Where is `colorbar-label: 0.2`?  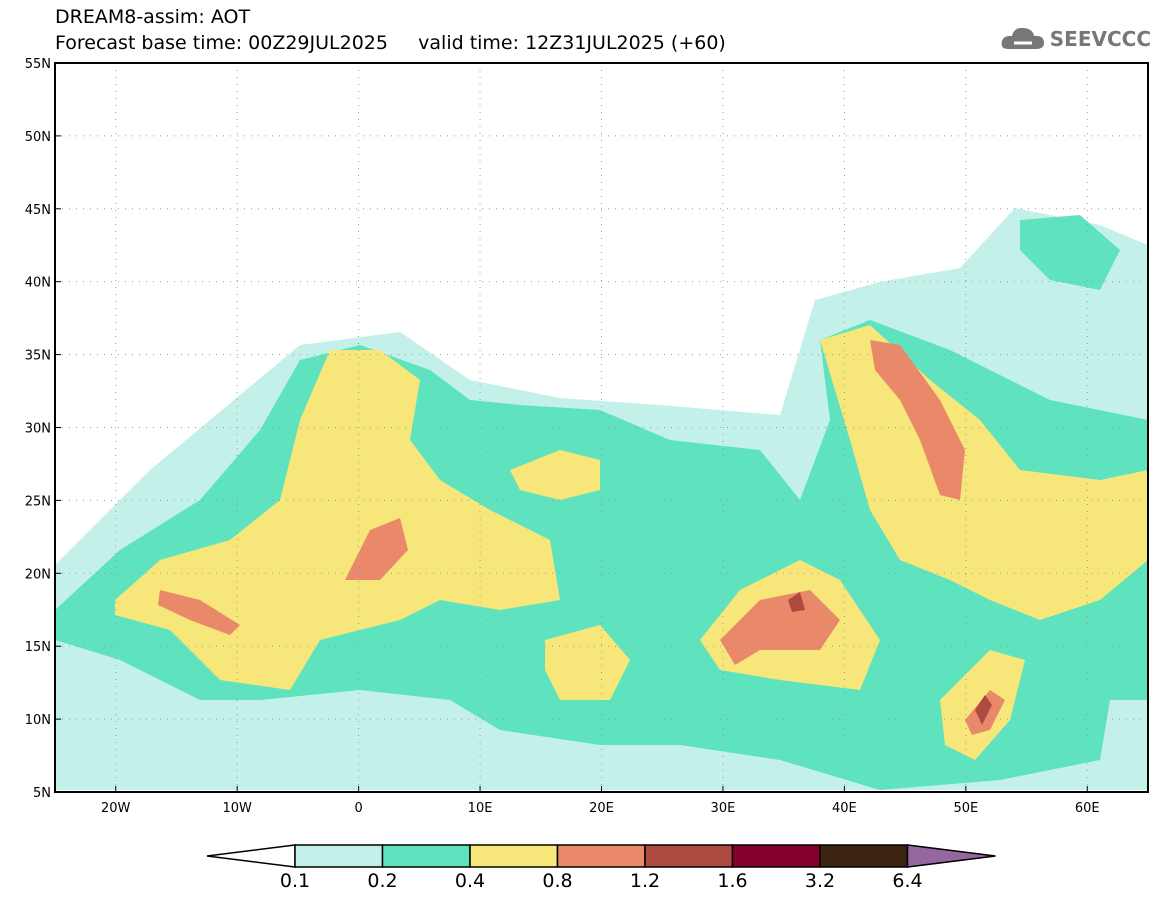 colorbar-label: 0.2 is located at coordinates (382, 881).